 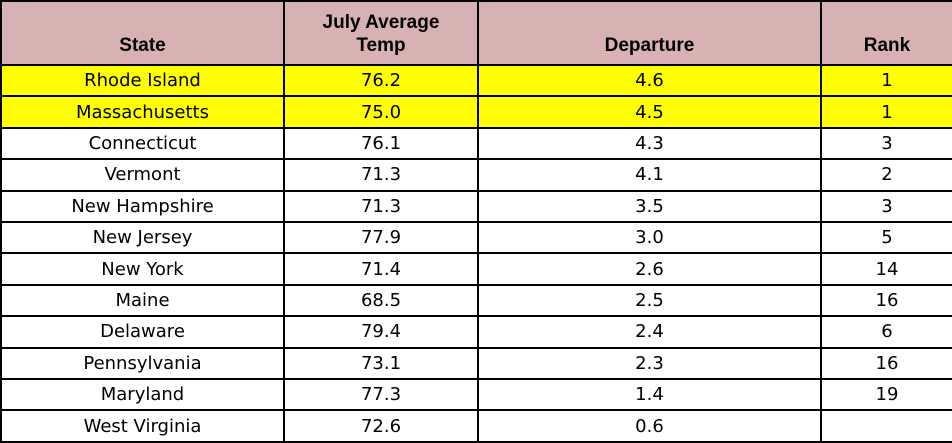 I want to click on header-row: State July Average Temp Departure Rank, so click(x=476, y=33).